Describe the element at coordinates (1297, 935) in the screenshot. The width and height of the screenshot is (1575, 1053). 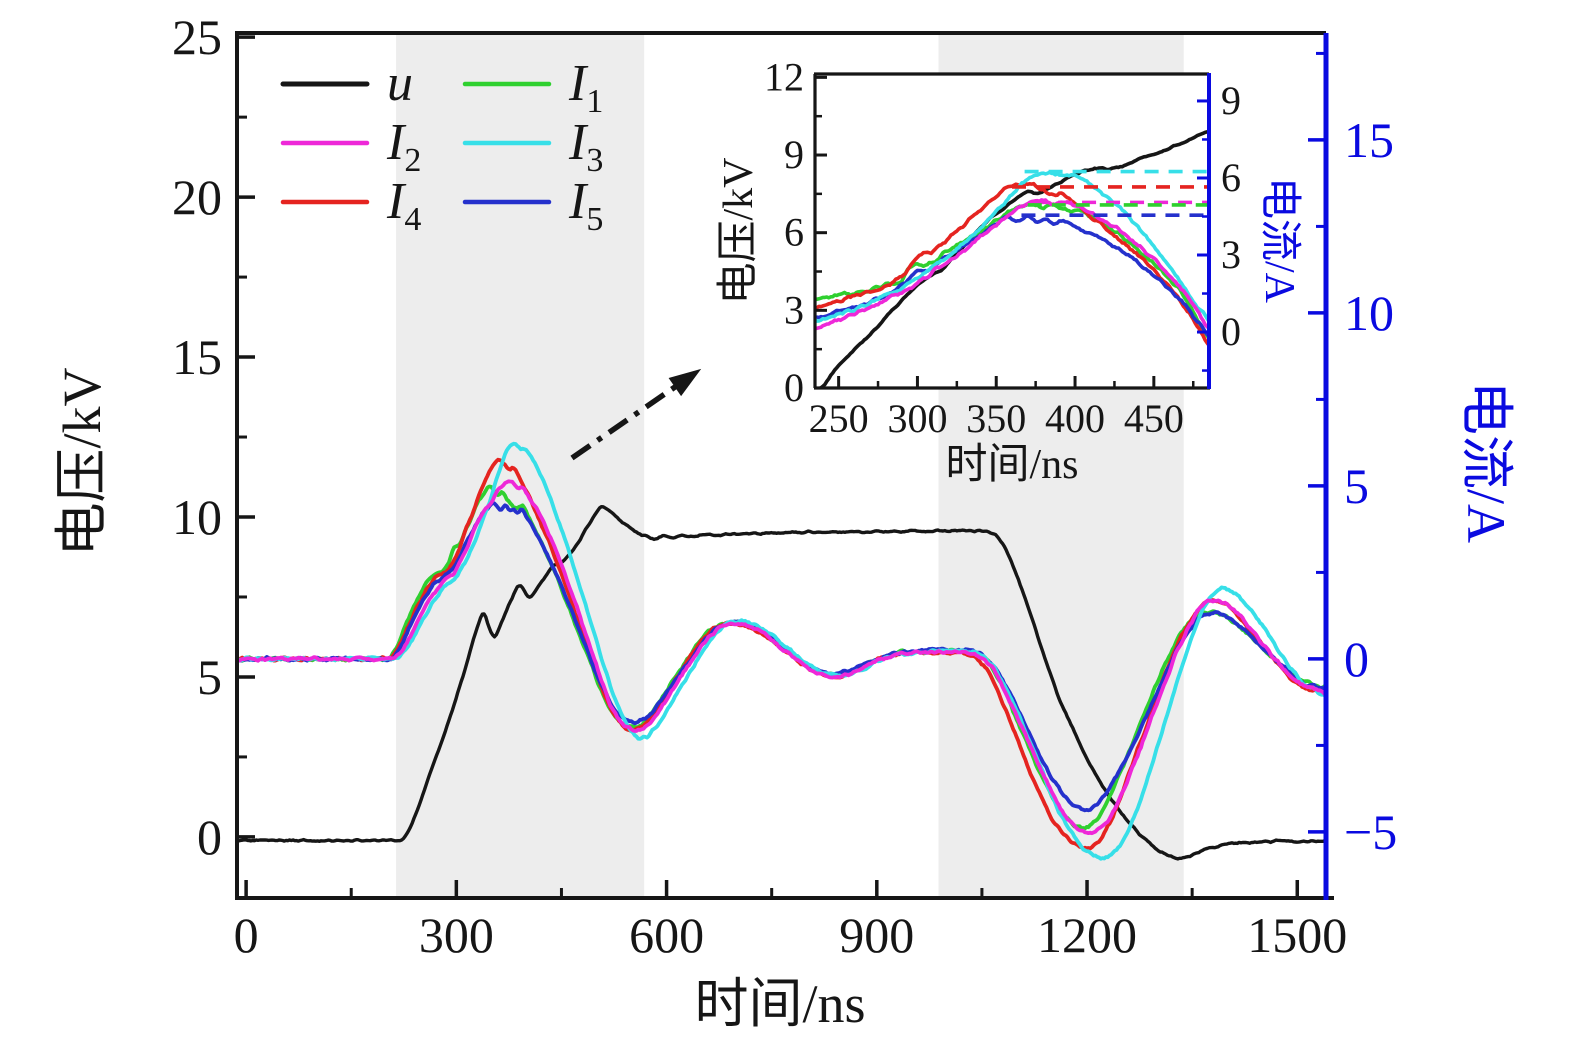
I see `x-tick-label: 1500` at that location.